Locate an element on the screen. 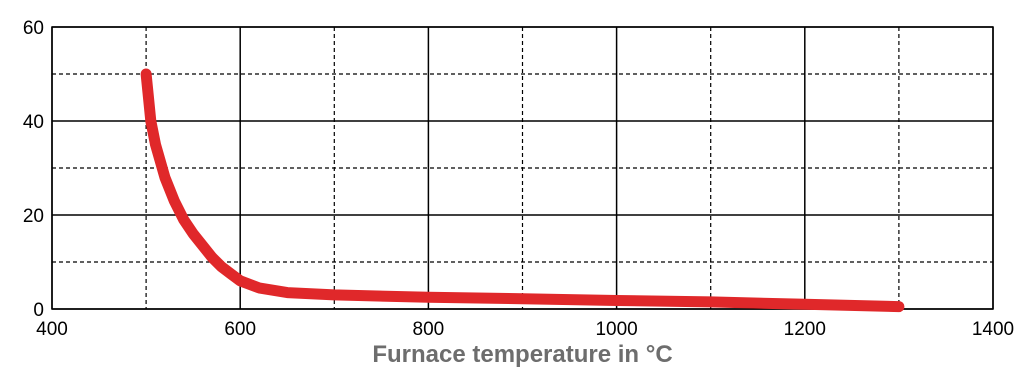  y-tick-label: 60 is located at coordinates (33, 28).